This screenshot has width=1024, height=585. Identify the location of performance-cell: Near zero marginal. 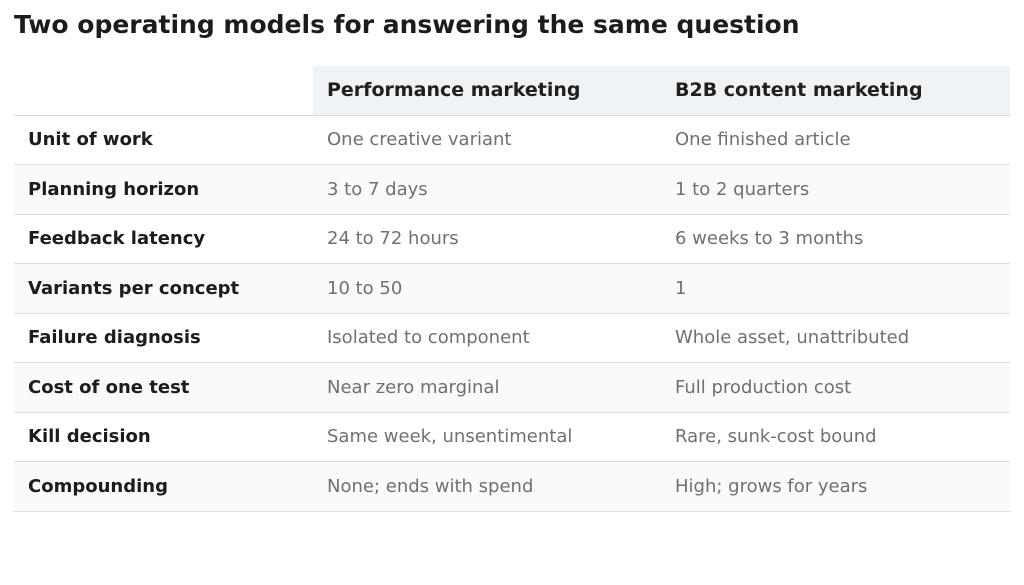
(487, 387).